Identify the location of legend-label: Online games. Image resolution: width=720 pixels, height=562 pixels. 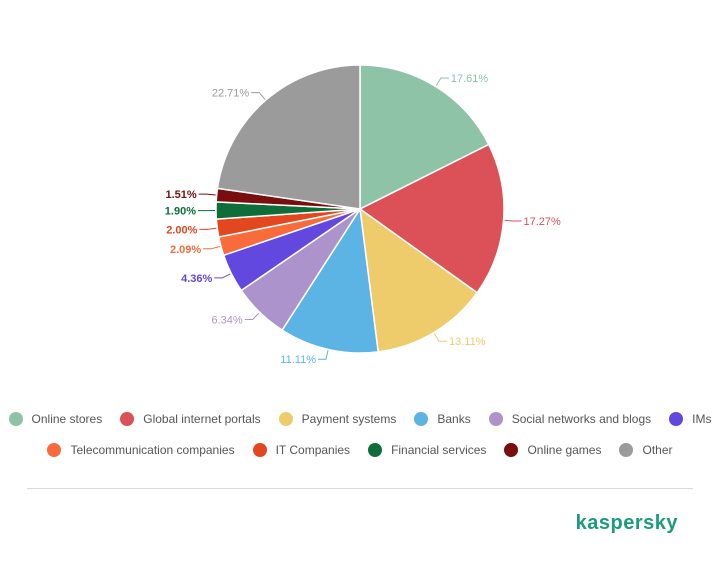
(564, 450).